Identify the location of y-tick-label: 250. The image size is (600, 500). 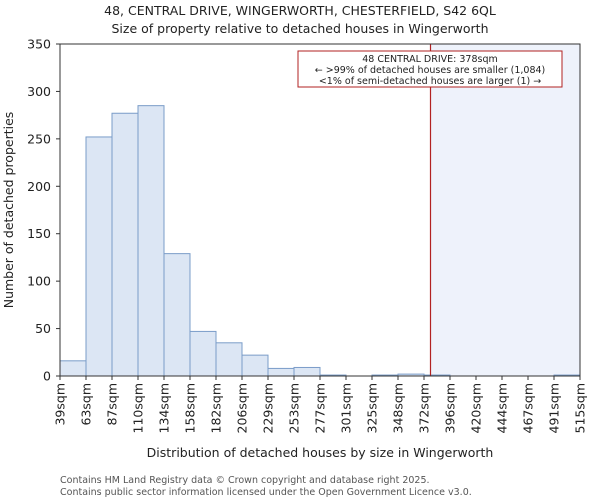
(39, 138).